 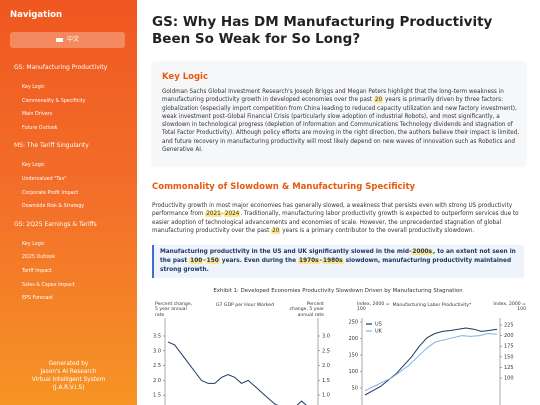 What do you see at coordinates (61, 67) in the screenshot?
I see `nav-group: GS: Manufacturing Productivity` at bounding box center [61, 67].